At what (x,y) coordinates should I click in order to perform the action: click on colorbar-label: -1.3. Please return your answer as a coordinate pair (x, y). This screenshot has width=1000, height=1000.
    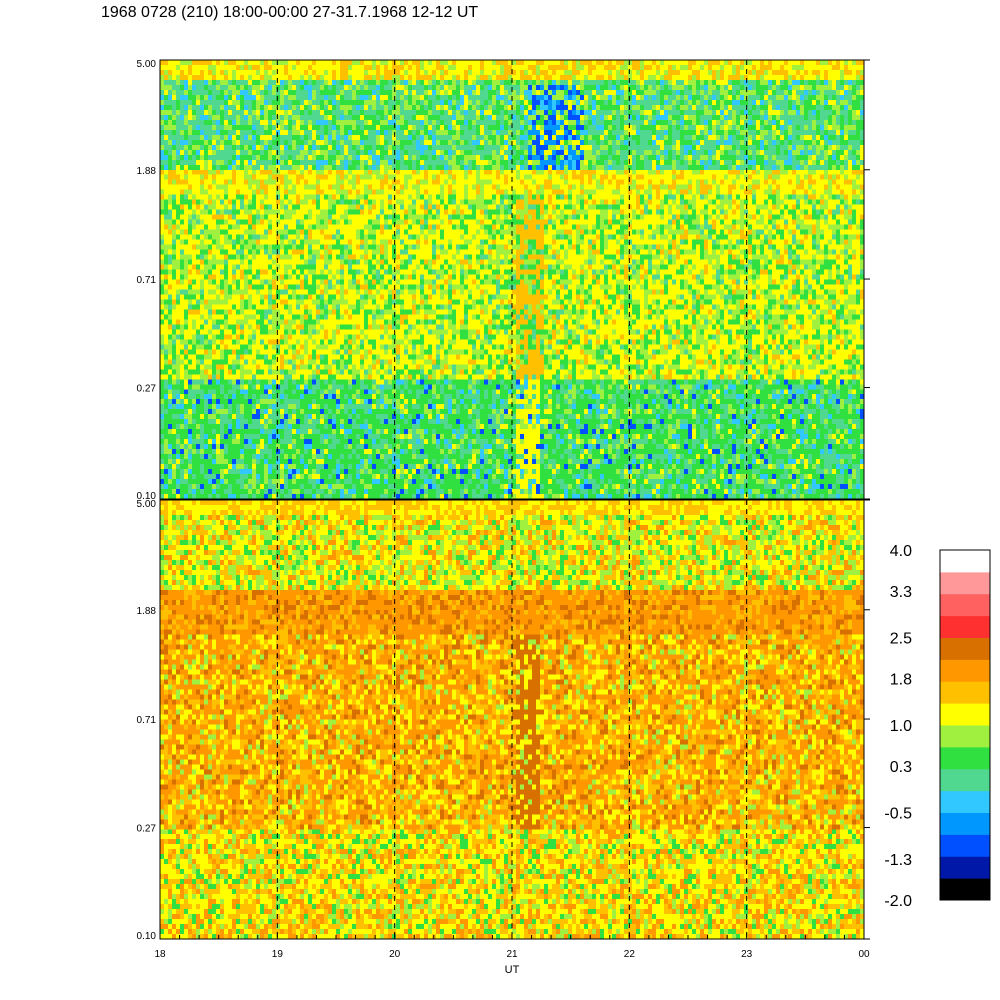
    Looking at the image, I should click on (898, 860).